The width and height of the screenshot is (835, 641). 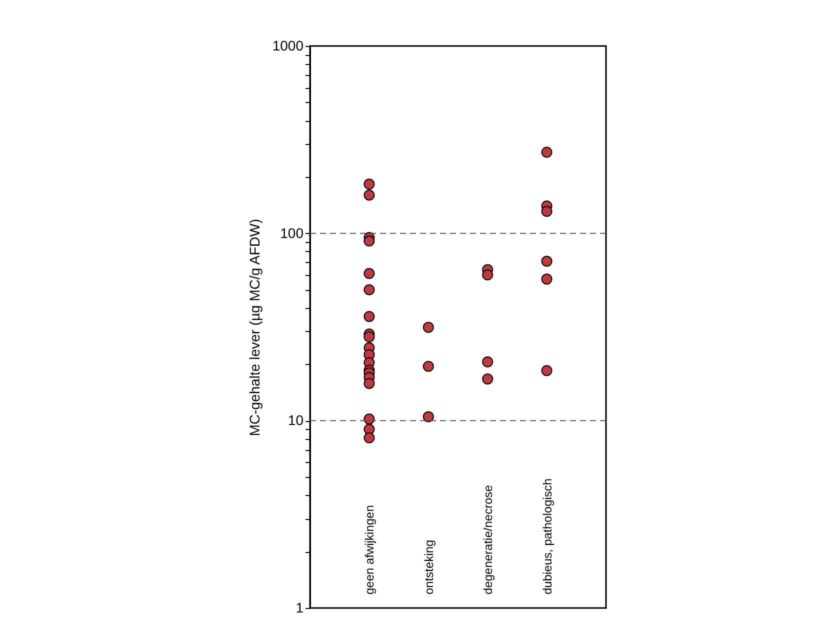 I want to click on x-tick-label: geen afwijkingen, so click(x=369, y=549).